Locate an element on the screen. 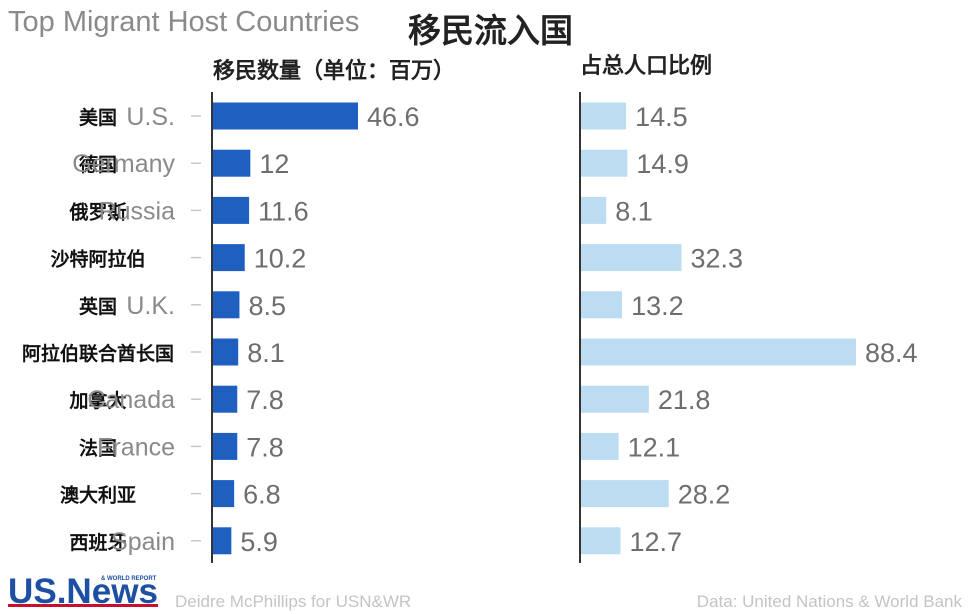 The width and height of the screenshot is (970, 614). share-value-label: 12.7 is located at coordinates (656, 542).